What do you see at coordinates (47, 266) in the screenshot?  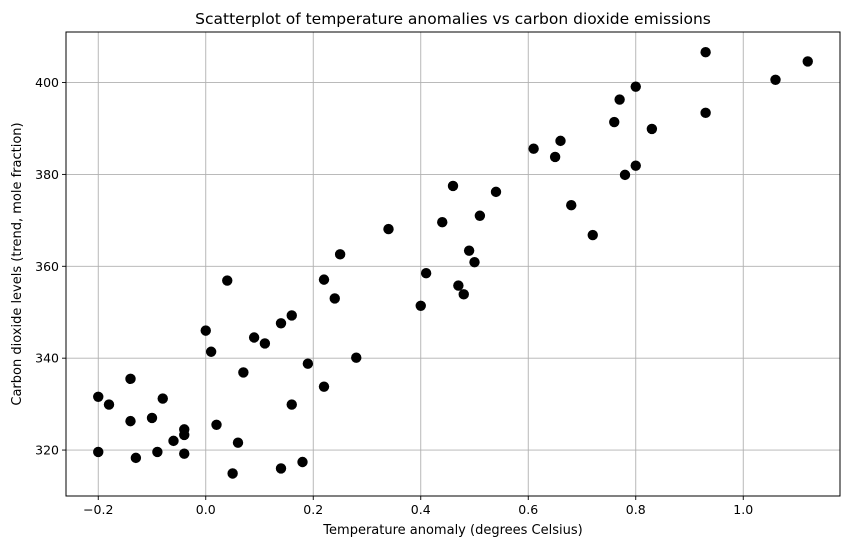 I see `y-tick-label: 360` at bounding box center [47, 266].